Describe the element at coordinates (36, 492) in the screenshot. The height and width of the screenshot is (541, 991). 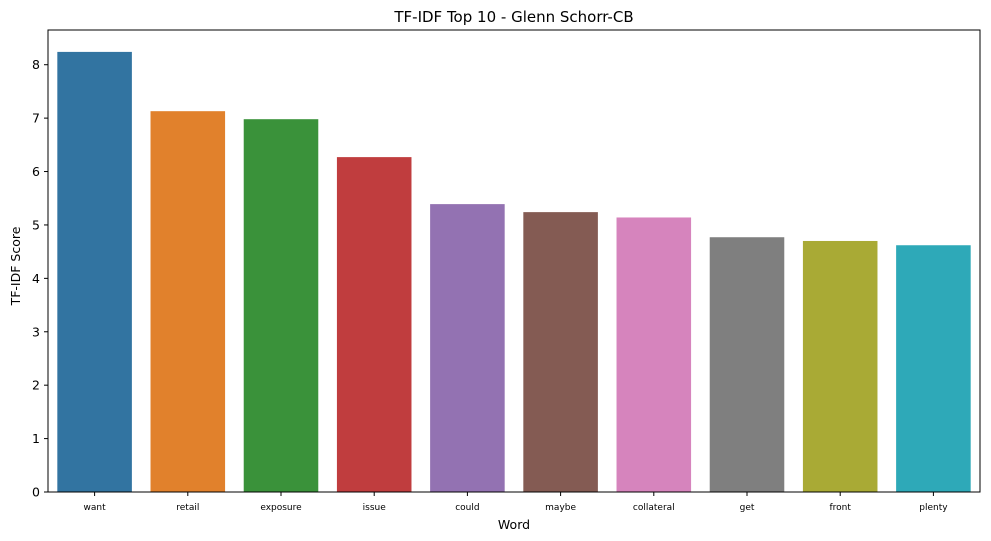
I see `y-tick-label: 0` at that location.